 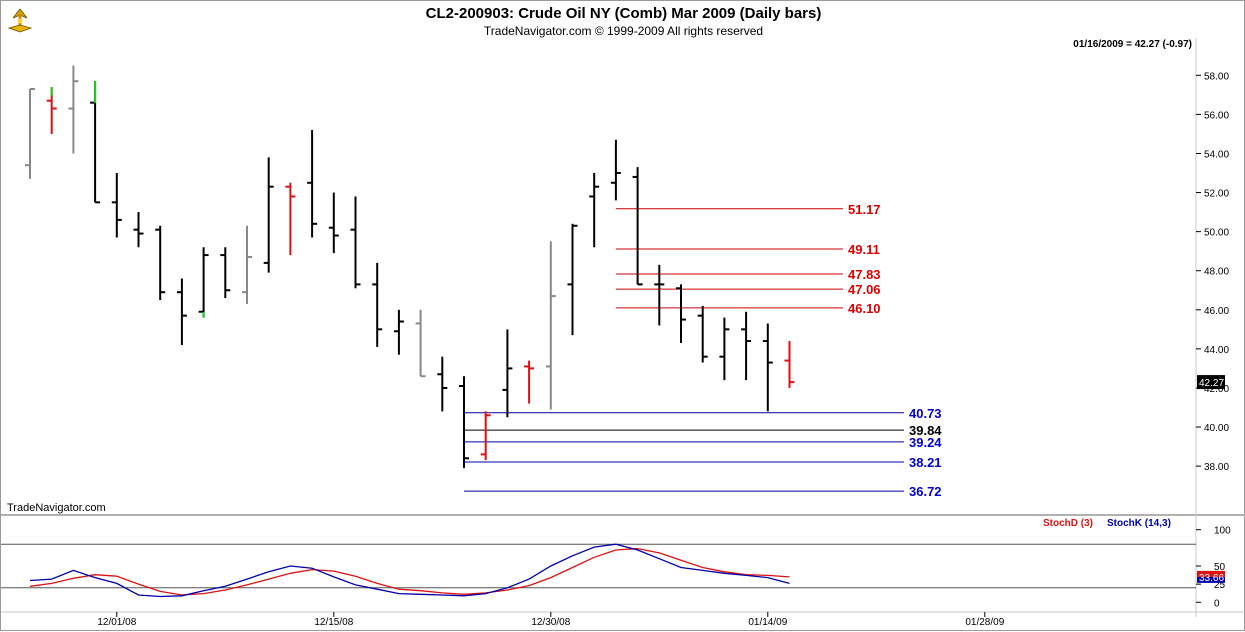 What do you see at coordinates (864, 249) in the screenshot?
I see `price-level-label: 49.11` at bounding box center [864, 249].